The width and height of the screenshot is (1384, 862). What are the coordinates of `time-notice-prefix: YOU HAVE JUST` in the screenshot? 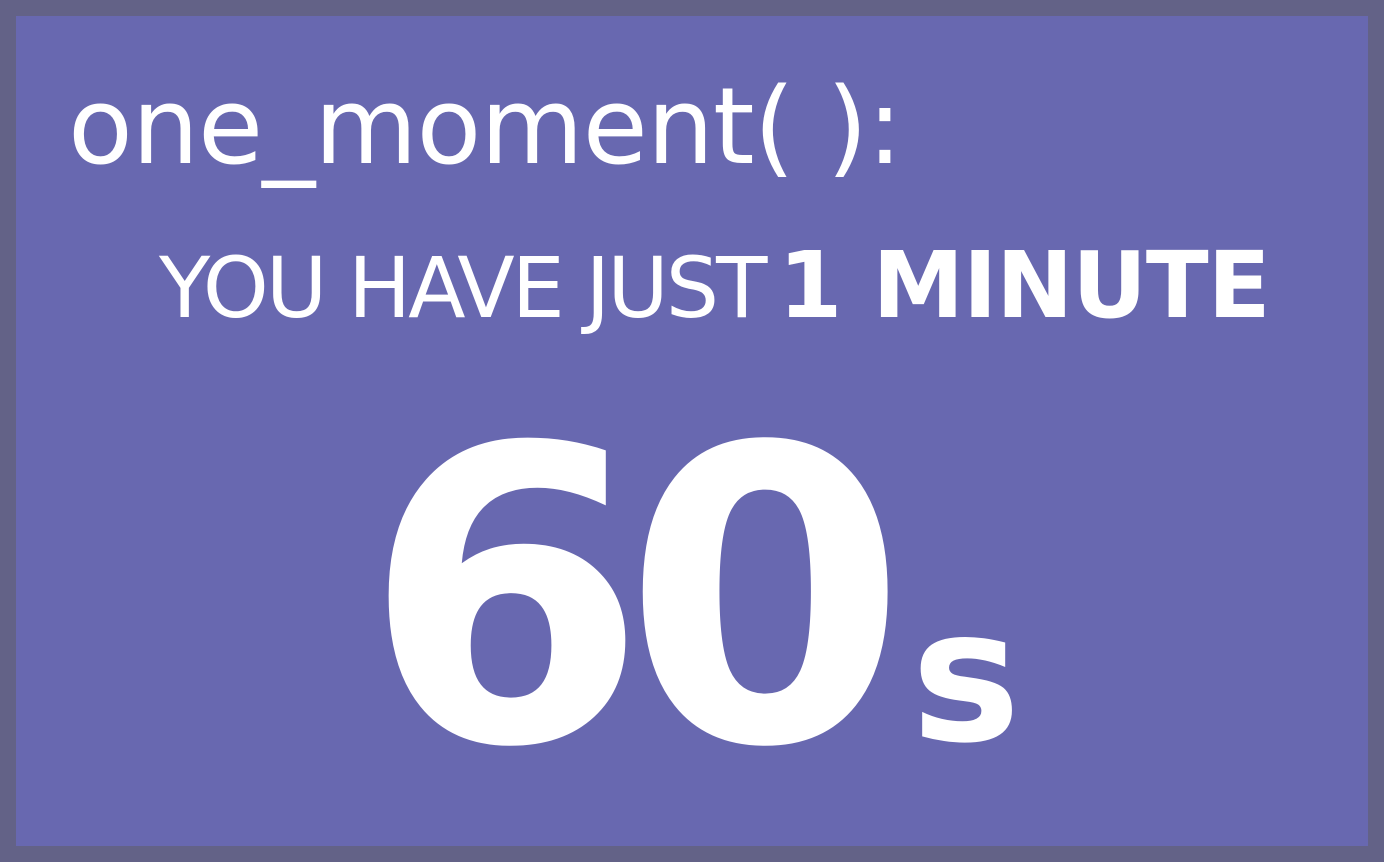 It's located at (463, 288).